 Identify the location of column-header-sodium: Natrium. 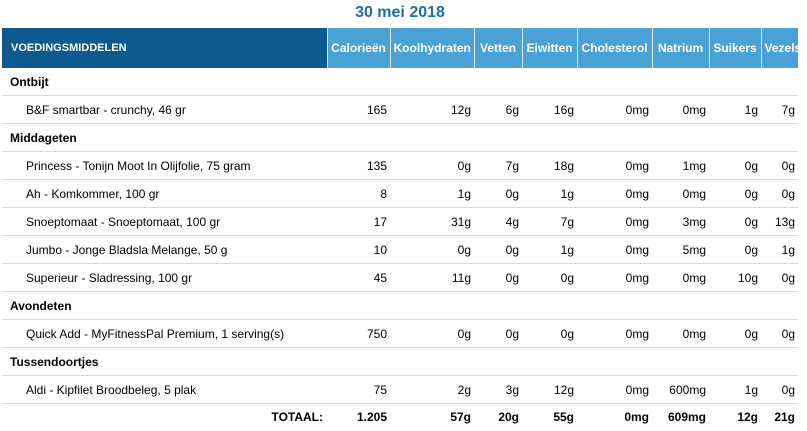
(680, 48).